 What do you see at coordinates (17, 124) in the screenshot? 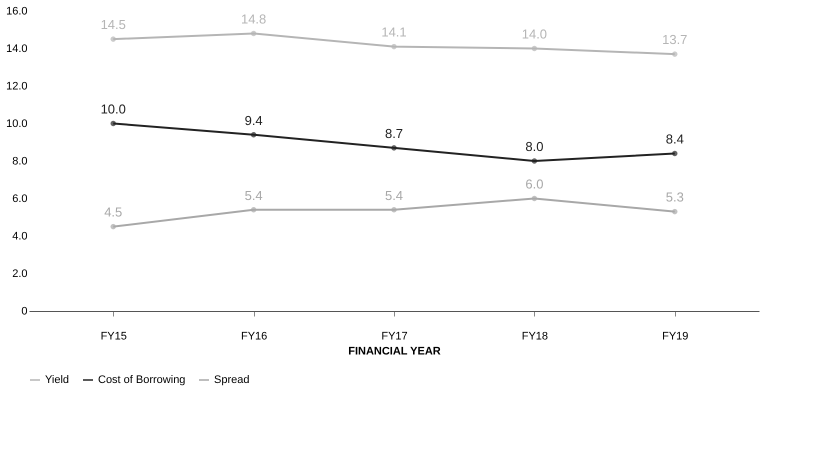
I see `y-tick-label: 10.0` at bounding box center [17, 124].